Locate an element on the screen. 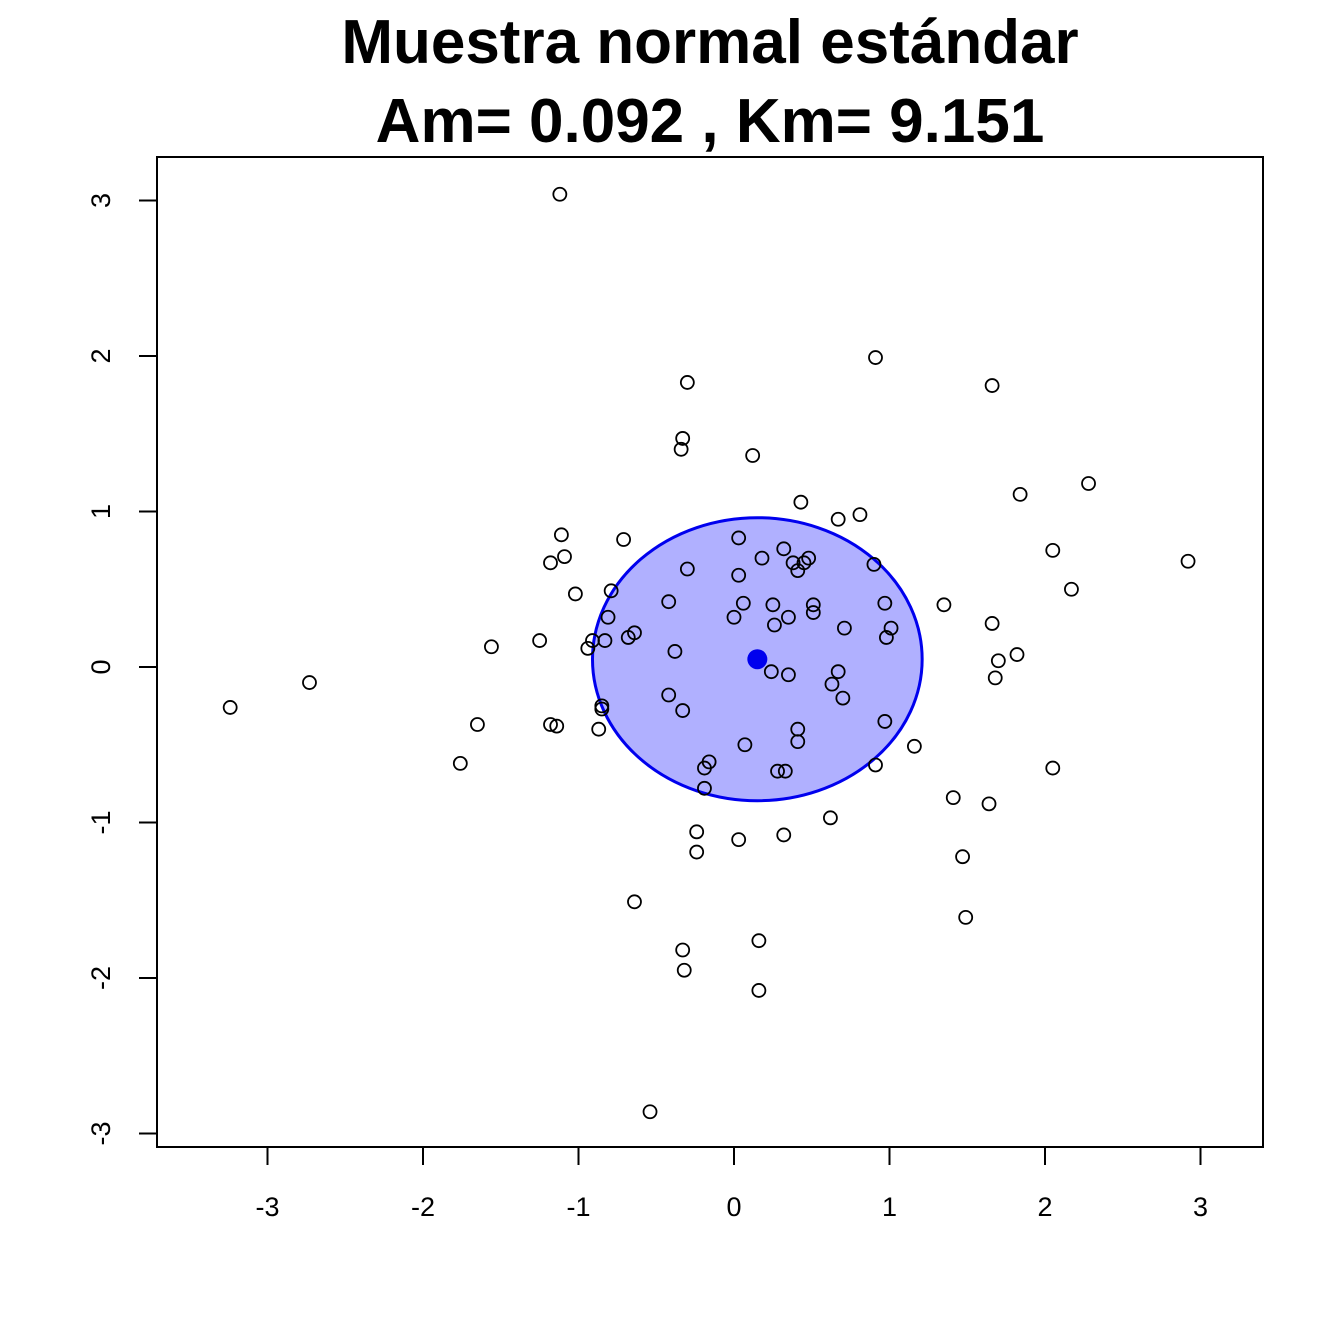 The height and width of the screenshot is (1344, 1344). y-tick-label-6: 3 is located at coordinates (101, 200).